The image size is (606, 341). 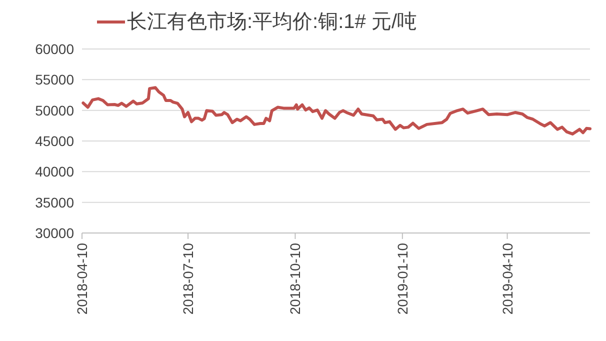 What do you see at coordinates (54, 202) in the screenshot?
I see `y-tick-label: 35000` at bounding box center [54, 202].